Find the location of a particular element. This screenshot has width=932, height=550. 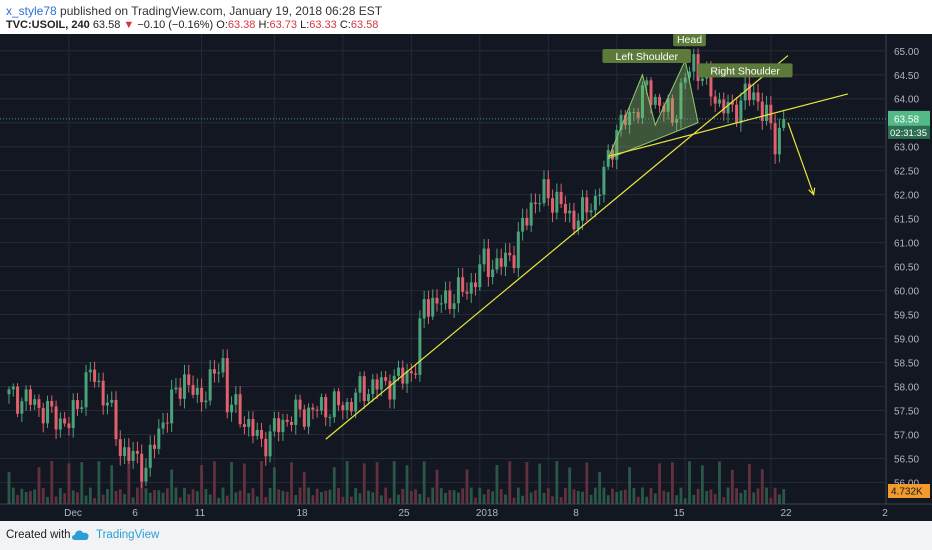

pattern-label: Right Shoulder is located at coordinates (745, 71).